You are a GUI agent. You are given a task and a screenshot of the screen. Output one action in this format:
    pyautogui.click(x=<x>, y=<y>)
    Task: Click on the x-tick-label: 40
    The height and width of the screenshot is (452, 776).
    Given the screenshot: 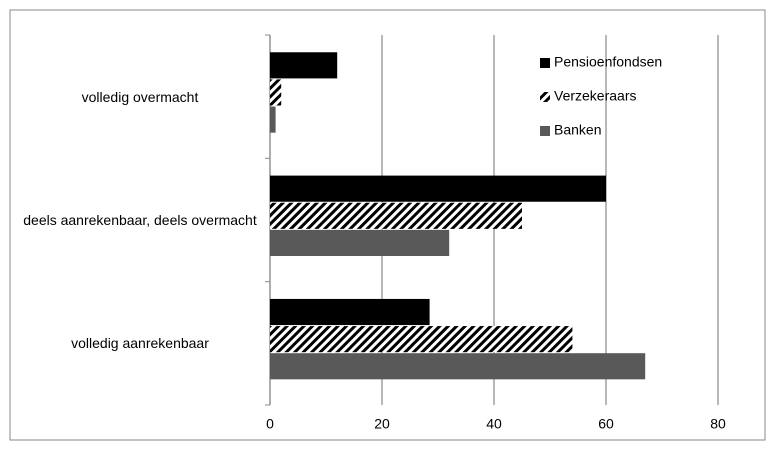 What is the action you would take?
    pyautogui.click(x=494, y=424)
    